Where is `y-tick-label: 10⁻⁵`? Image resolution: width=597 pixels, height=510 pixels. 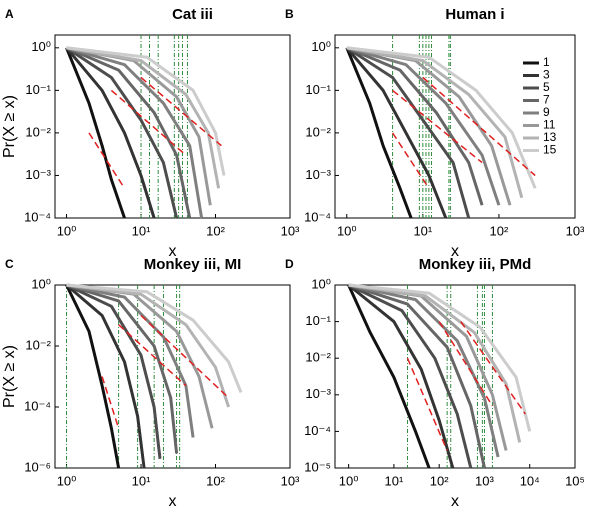
y-tick-label: 10⁻⁵ is located at coordinates (317, 466).